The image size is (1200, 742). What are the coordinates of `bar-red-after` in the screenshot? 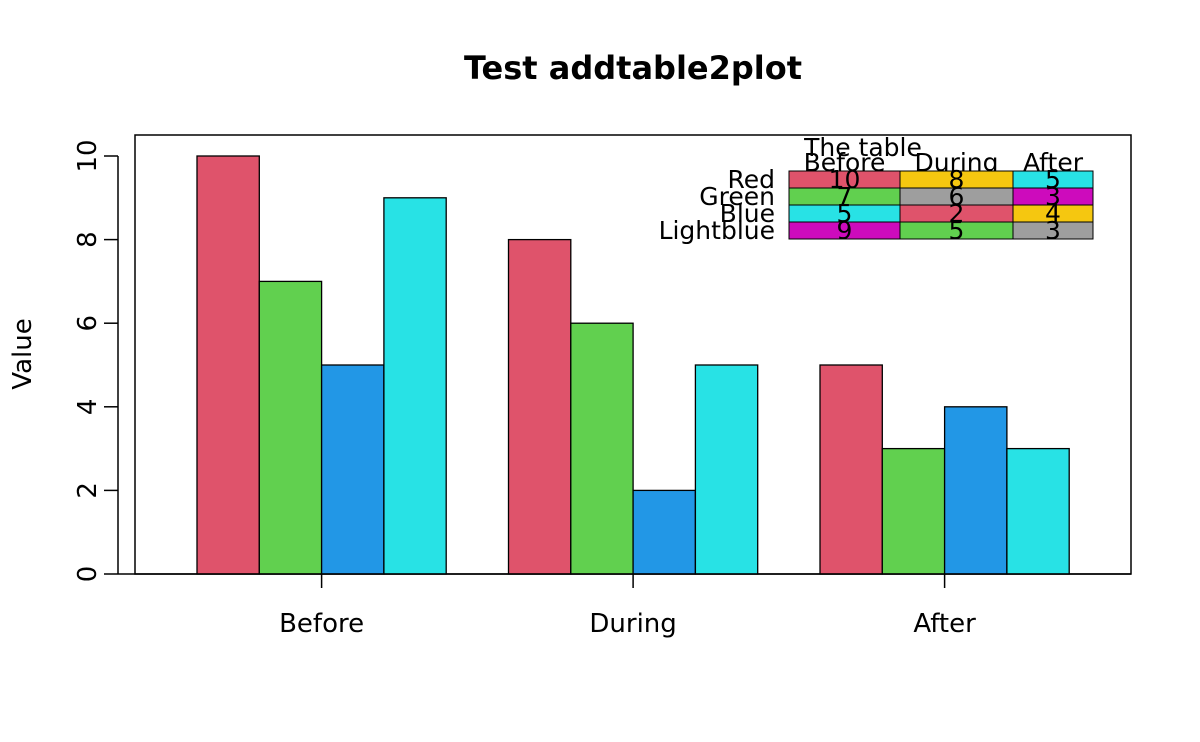 It's located at (851, 469).